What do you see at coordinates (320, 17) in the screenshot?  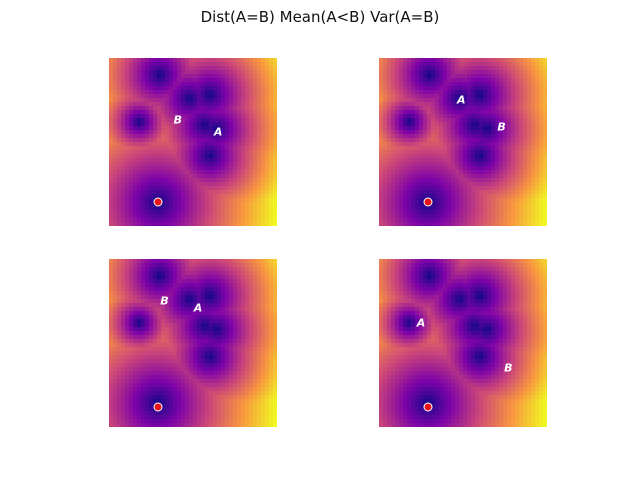 I see `figure-title: Dist(A=B) Mean(A<B) Var(A=B)` at bounding box center [320, 17].